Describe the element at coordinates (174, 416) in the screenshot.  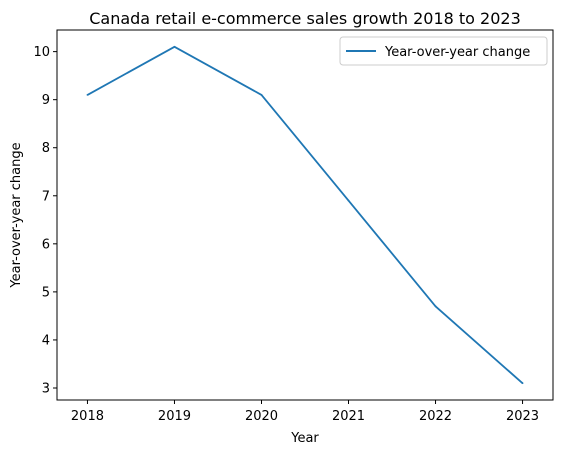
I see `x-tick-label: 2019` at that location.